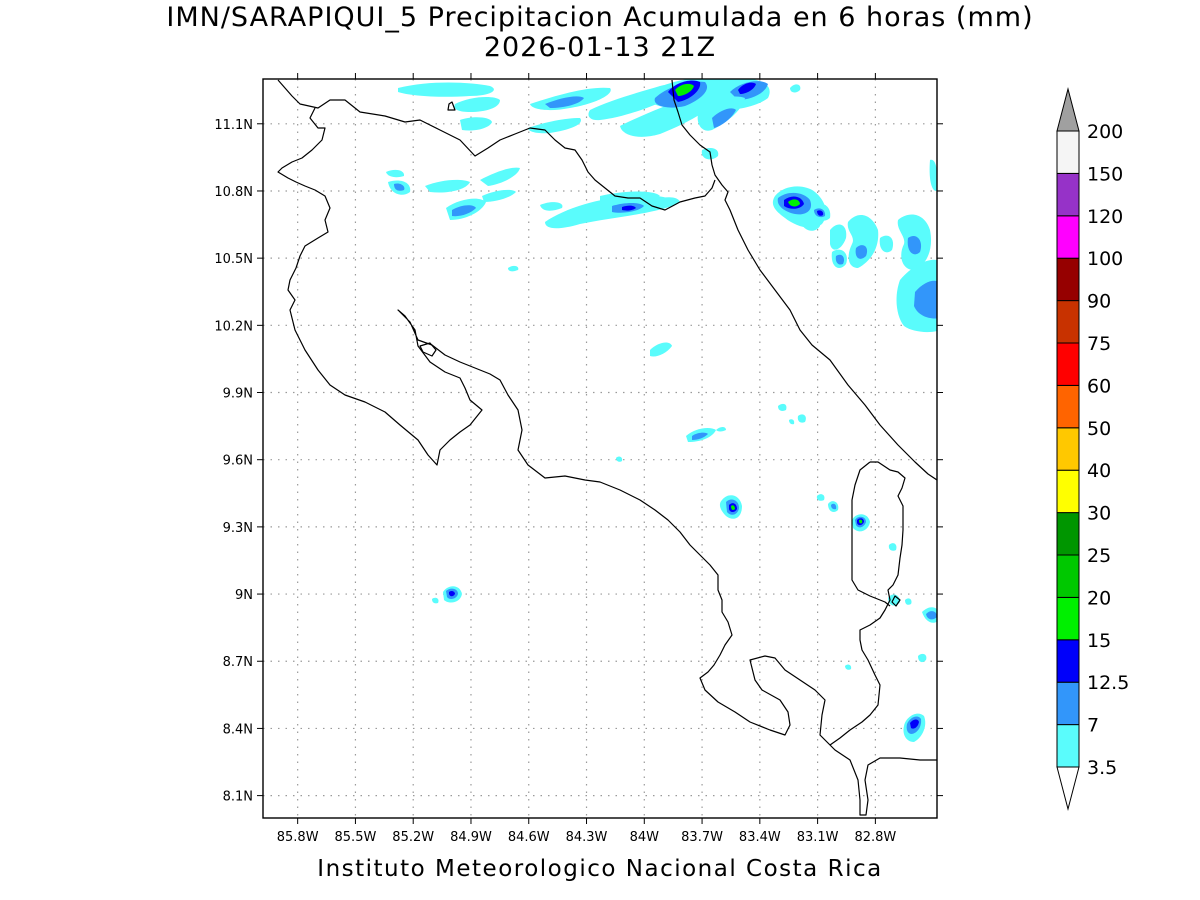 The height and width of the screenshot is (900, 1200). Describe the element at coordinates (1105, 174) in the screenshot. I see `legend-label: 150` at that location.